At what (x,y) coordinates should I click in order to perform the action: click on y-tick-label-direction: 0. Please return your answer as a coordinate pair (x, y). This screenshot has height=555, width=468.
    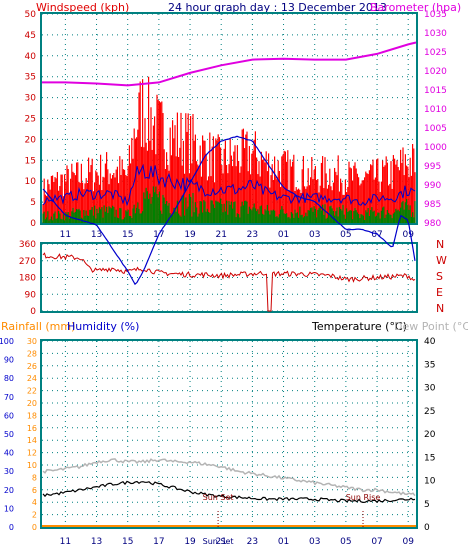
    Looking at the image, I should click on (33, 312).